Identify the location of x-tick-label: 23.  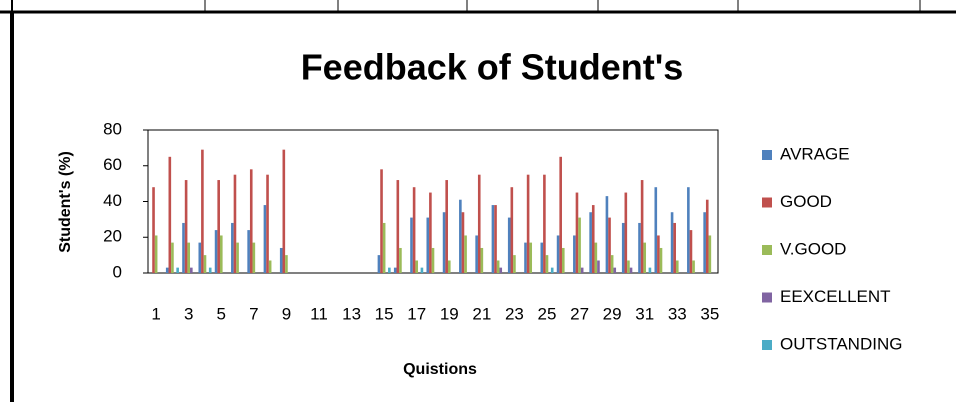
(514, 313).